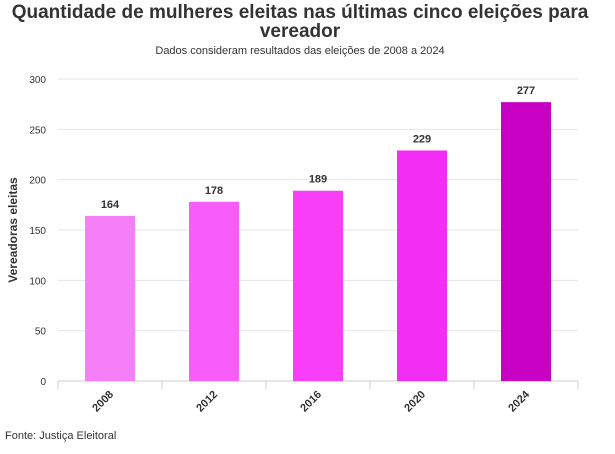 The height and width of the screenshot is (454, 615). I want to click on y-tick-label: 200, so click(37, 181).